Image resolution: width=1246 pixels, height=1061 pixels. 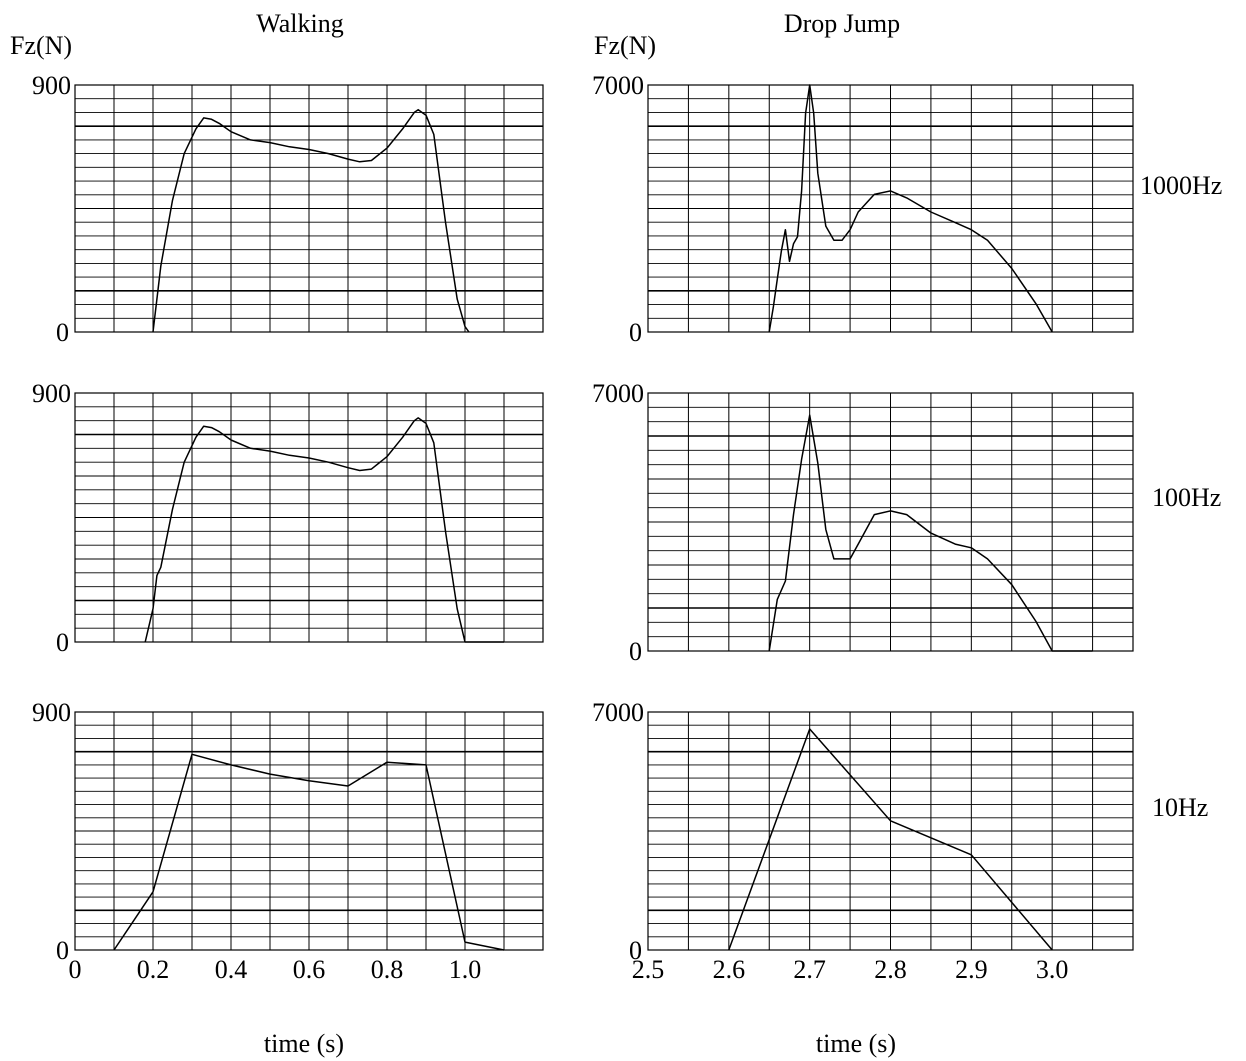 What do you see at coordinates (971, 969) in the screenshot?
I see `x-tick-label: 2.9` at bounding box center [971, 969].